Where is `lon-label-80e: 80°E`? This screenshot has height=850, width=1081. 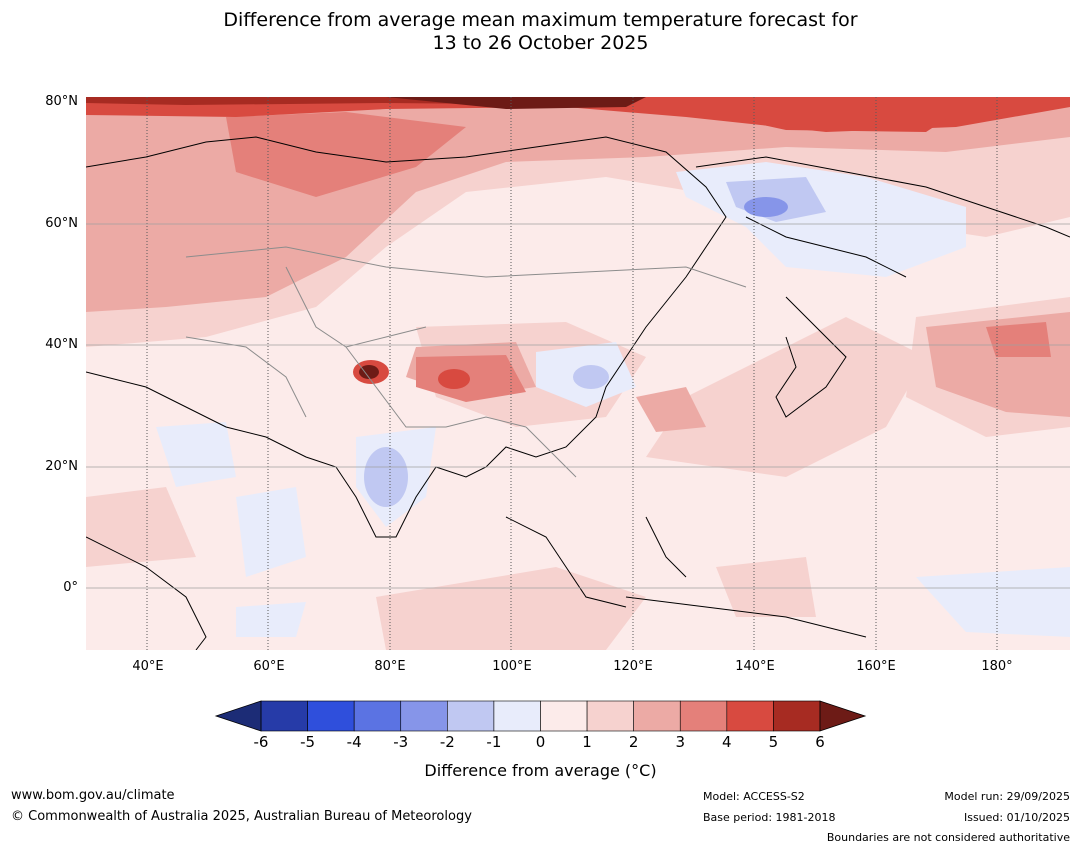 lon-label-80e: 80°E is located at coordinates (390, 666).